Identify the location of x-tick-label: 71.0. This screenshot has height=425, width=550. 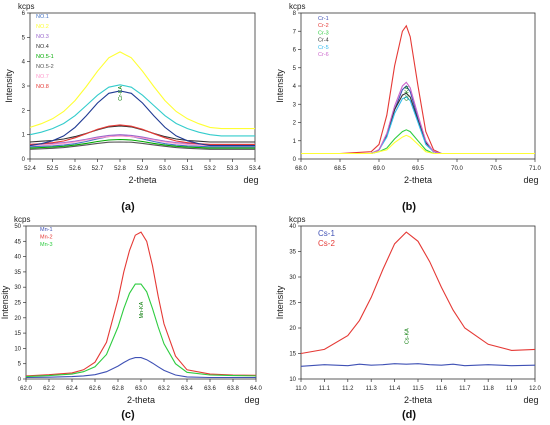
(535, 169).